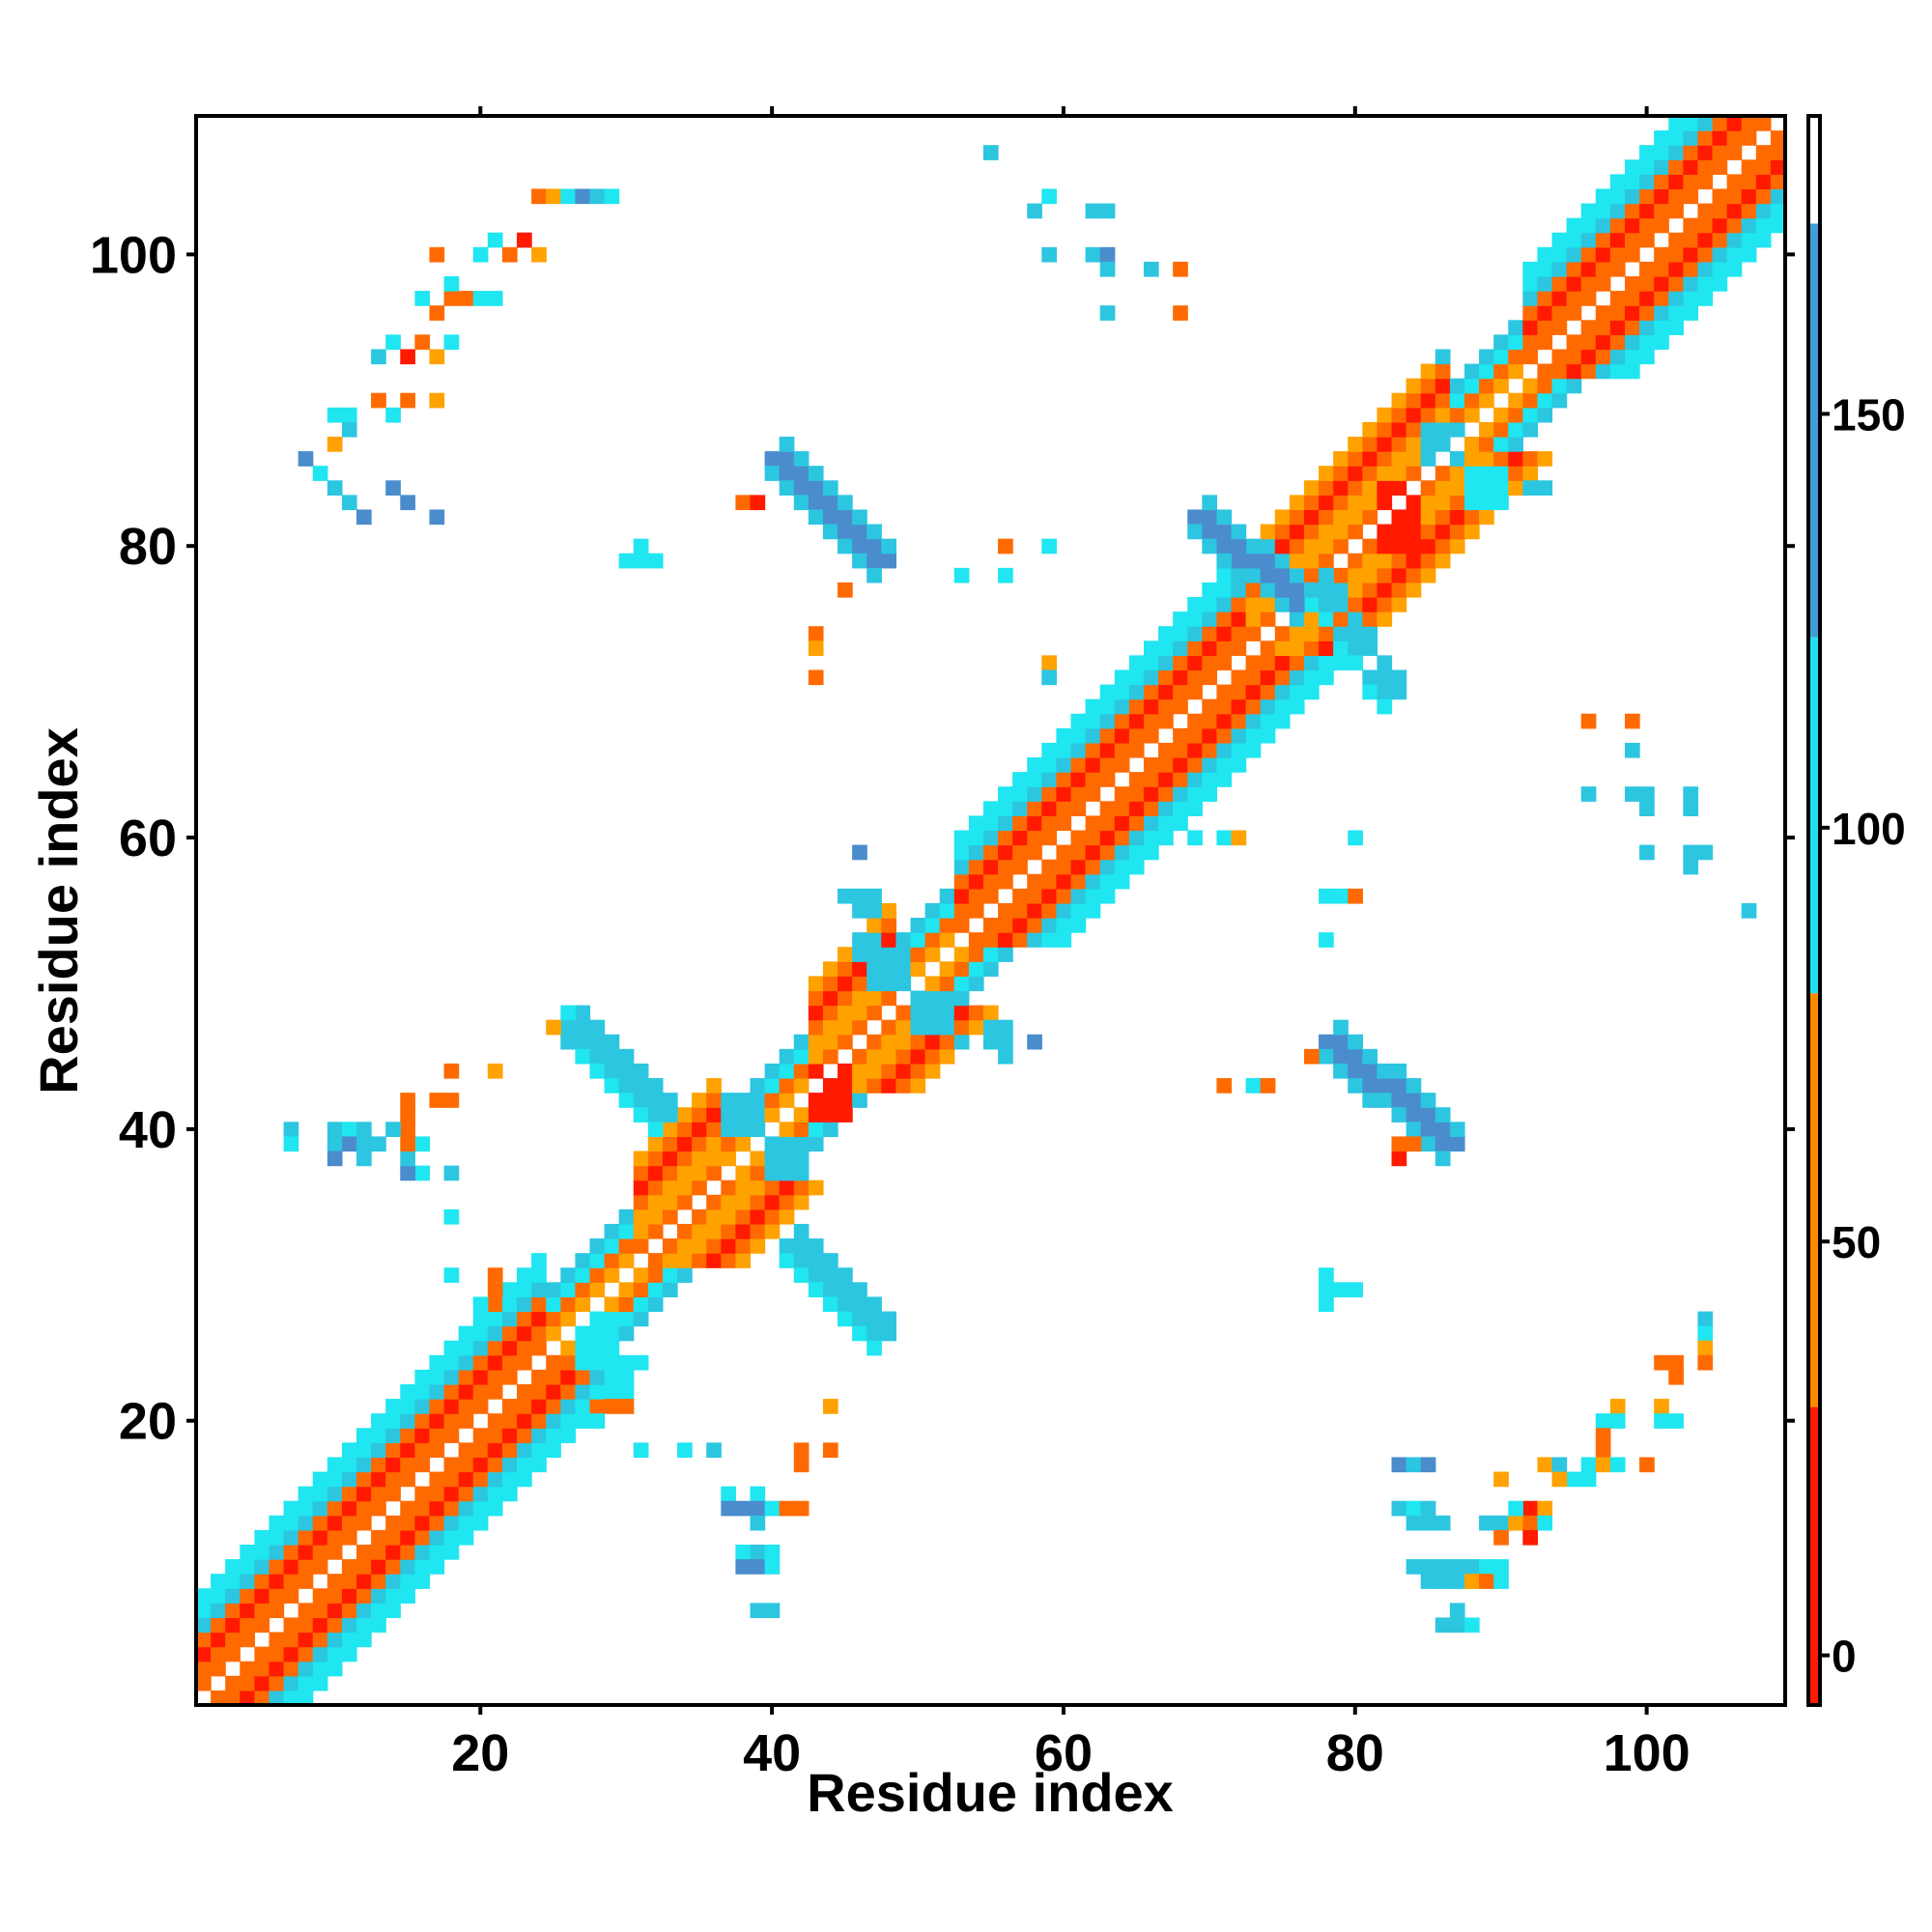  I want to click on x-tick-label: 40, so click(772, 1753).